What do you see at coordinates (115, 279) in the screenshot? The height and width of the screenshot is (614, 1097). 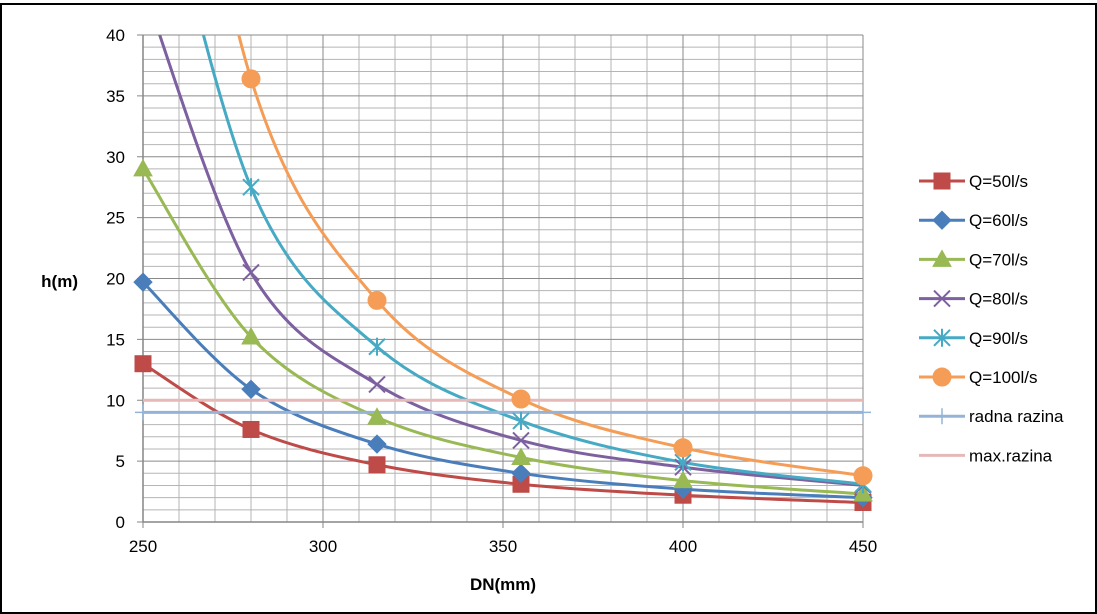 I see `y-tick-label: 20` at bounding box center [115, 279].